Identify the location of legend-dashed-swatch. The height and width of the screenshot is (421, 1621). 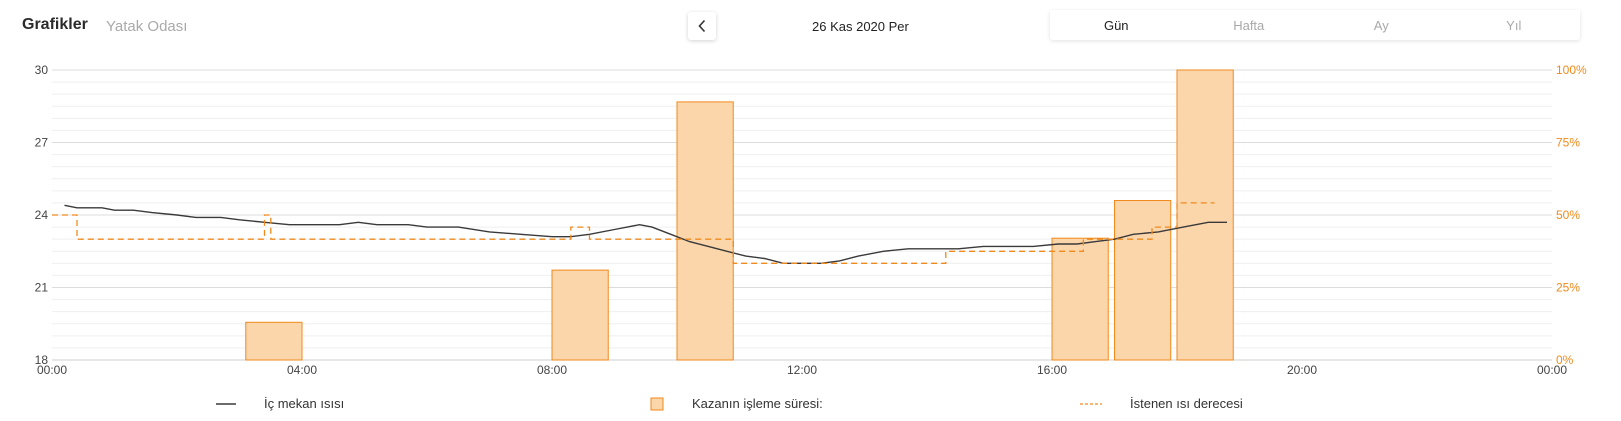
(1091, 403).